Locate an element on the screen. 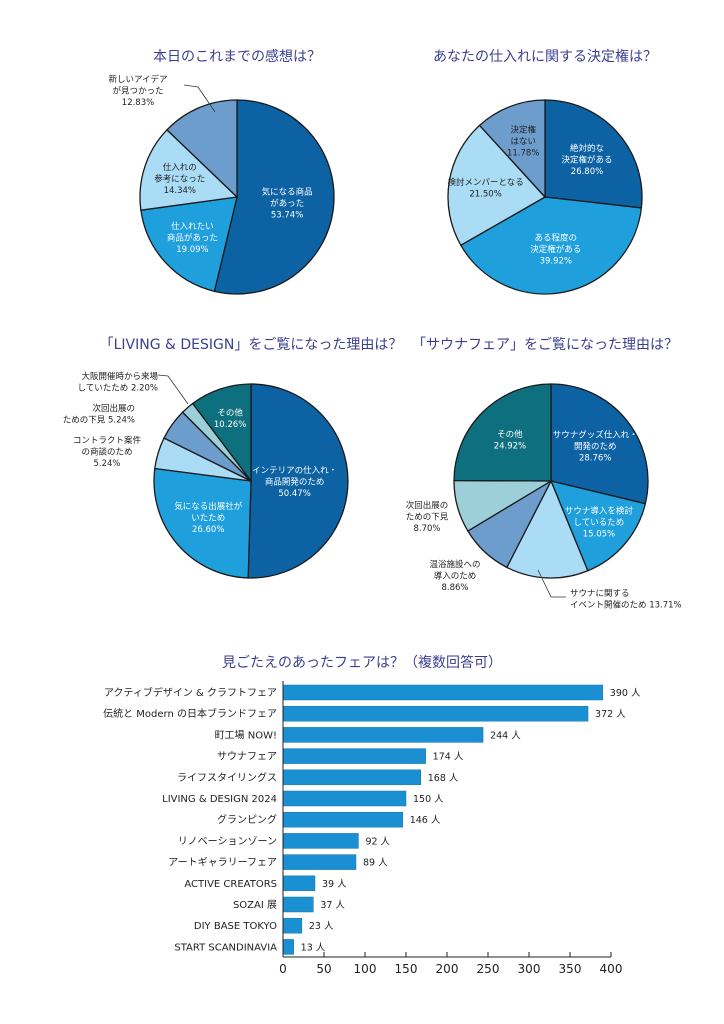 The image size is (724, 1024). x-tick-label: 100 is located at coordinates (365, 969).